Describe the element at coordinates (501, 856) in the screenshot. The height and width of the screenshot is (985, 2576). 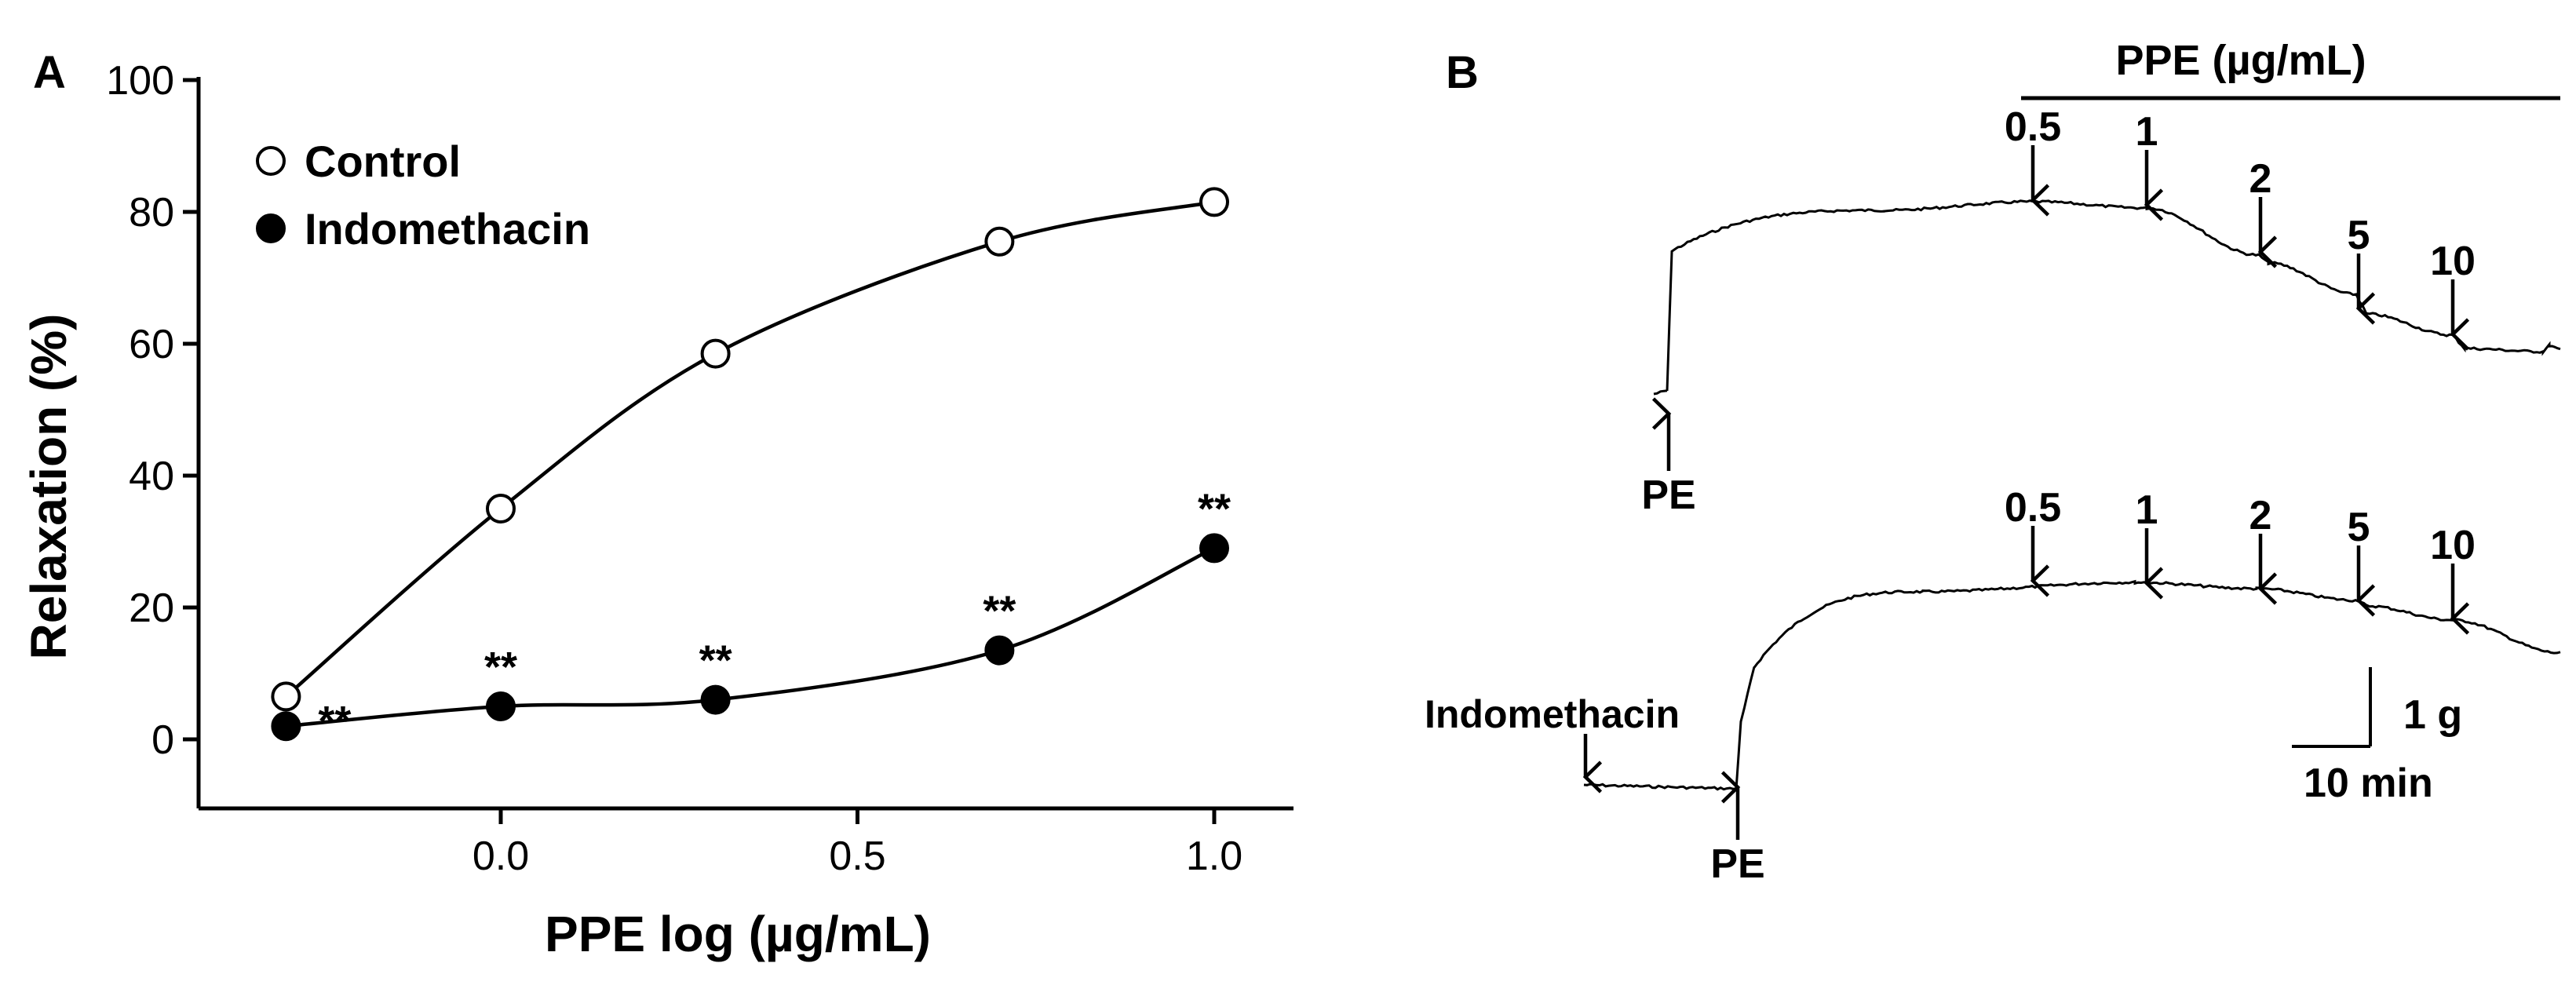
I see `x-tick-label: 0.0` at that location.